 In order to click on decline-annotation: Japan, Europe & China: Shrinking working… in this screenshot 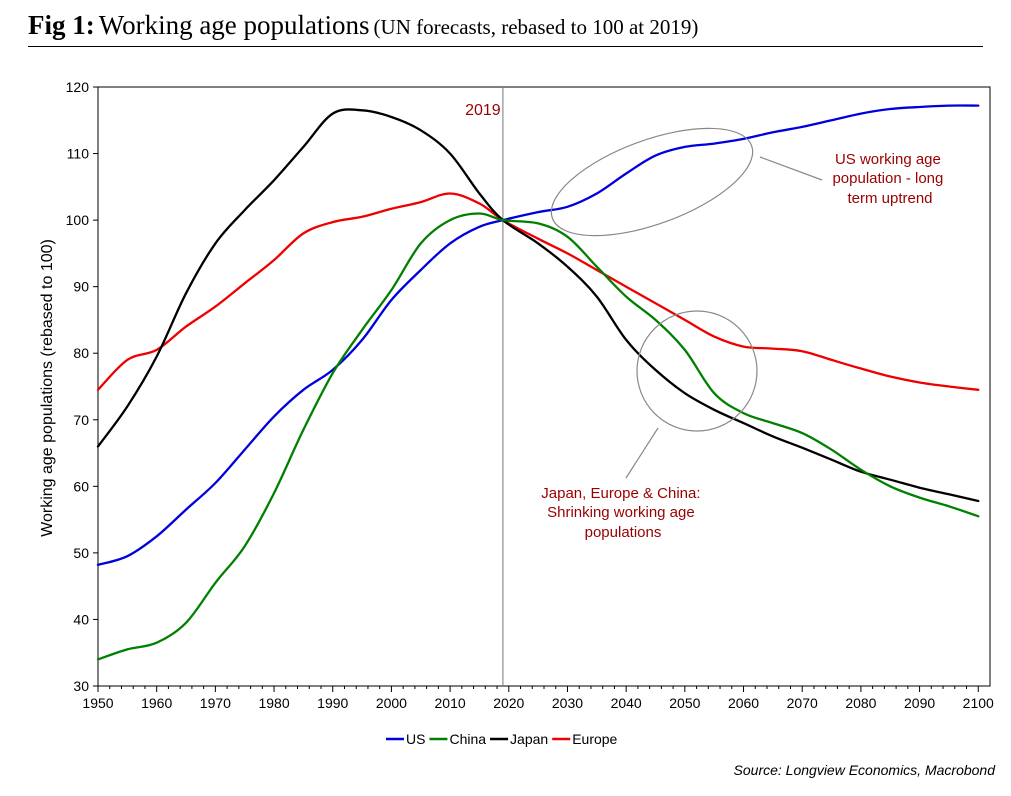, I will do `click(622, 513)`.